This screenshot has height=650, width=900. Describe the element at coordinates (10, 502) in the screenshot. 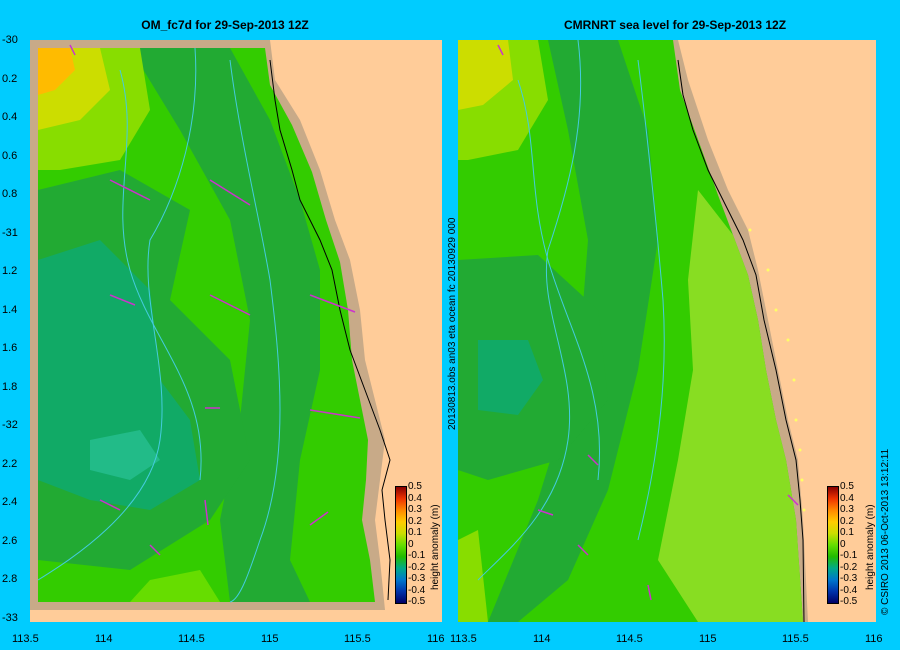

I see `y-tick-label: 2.4` at that location.